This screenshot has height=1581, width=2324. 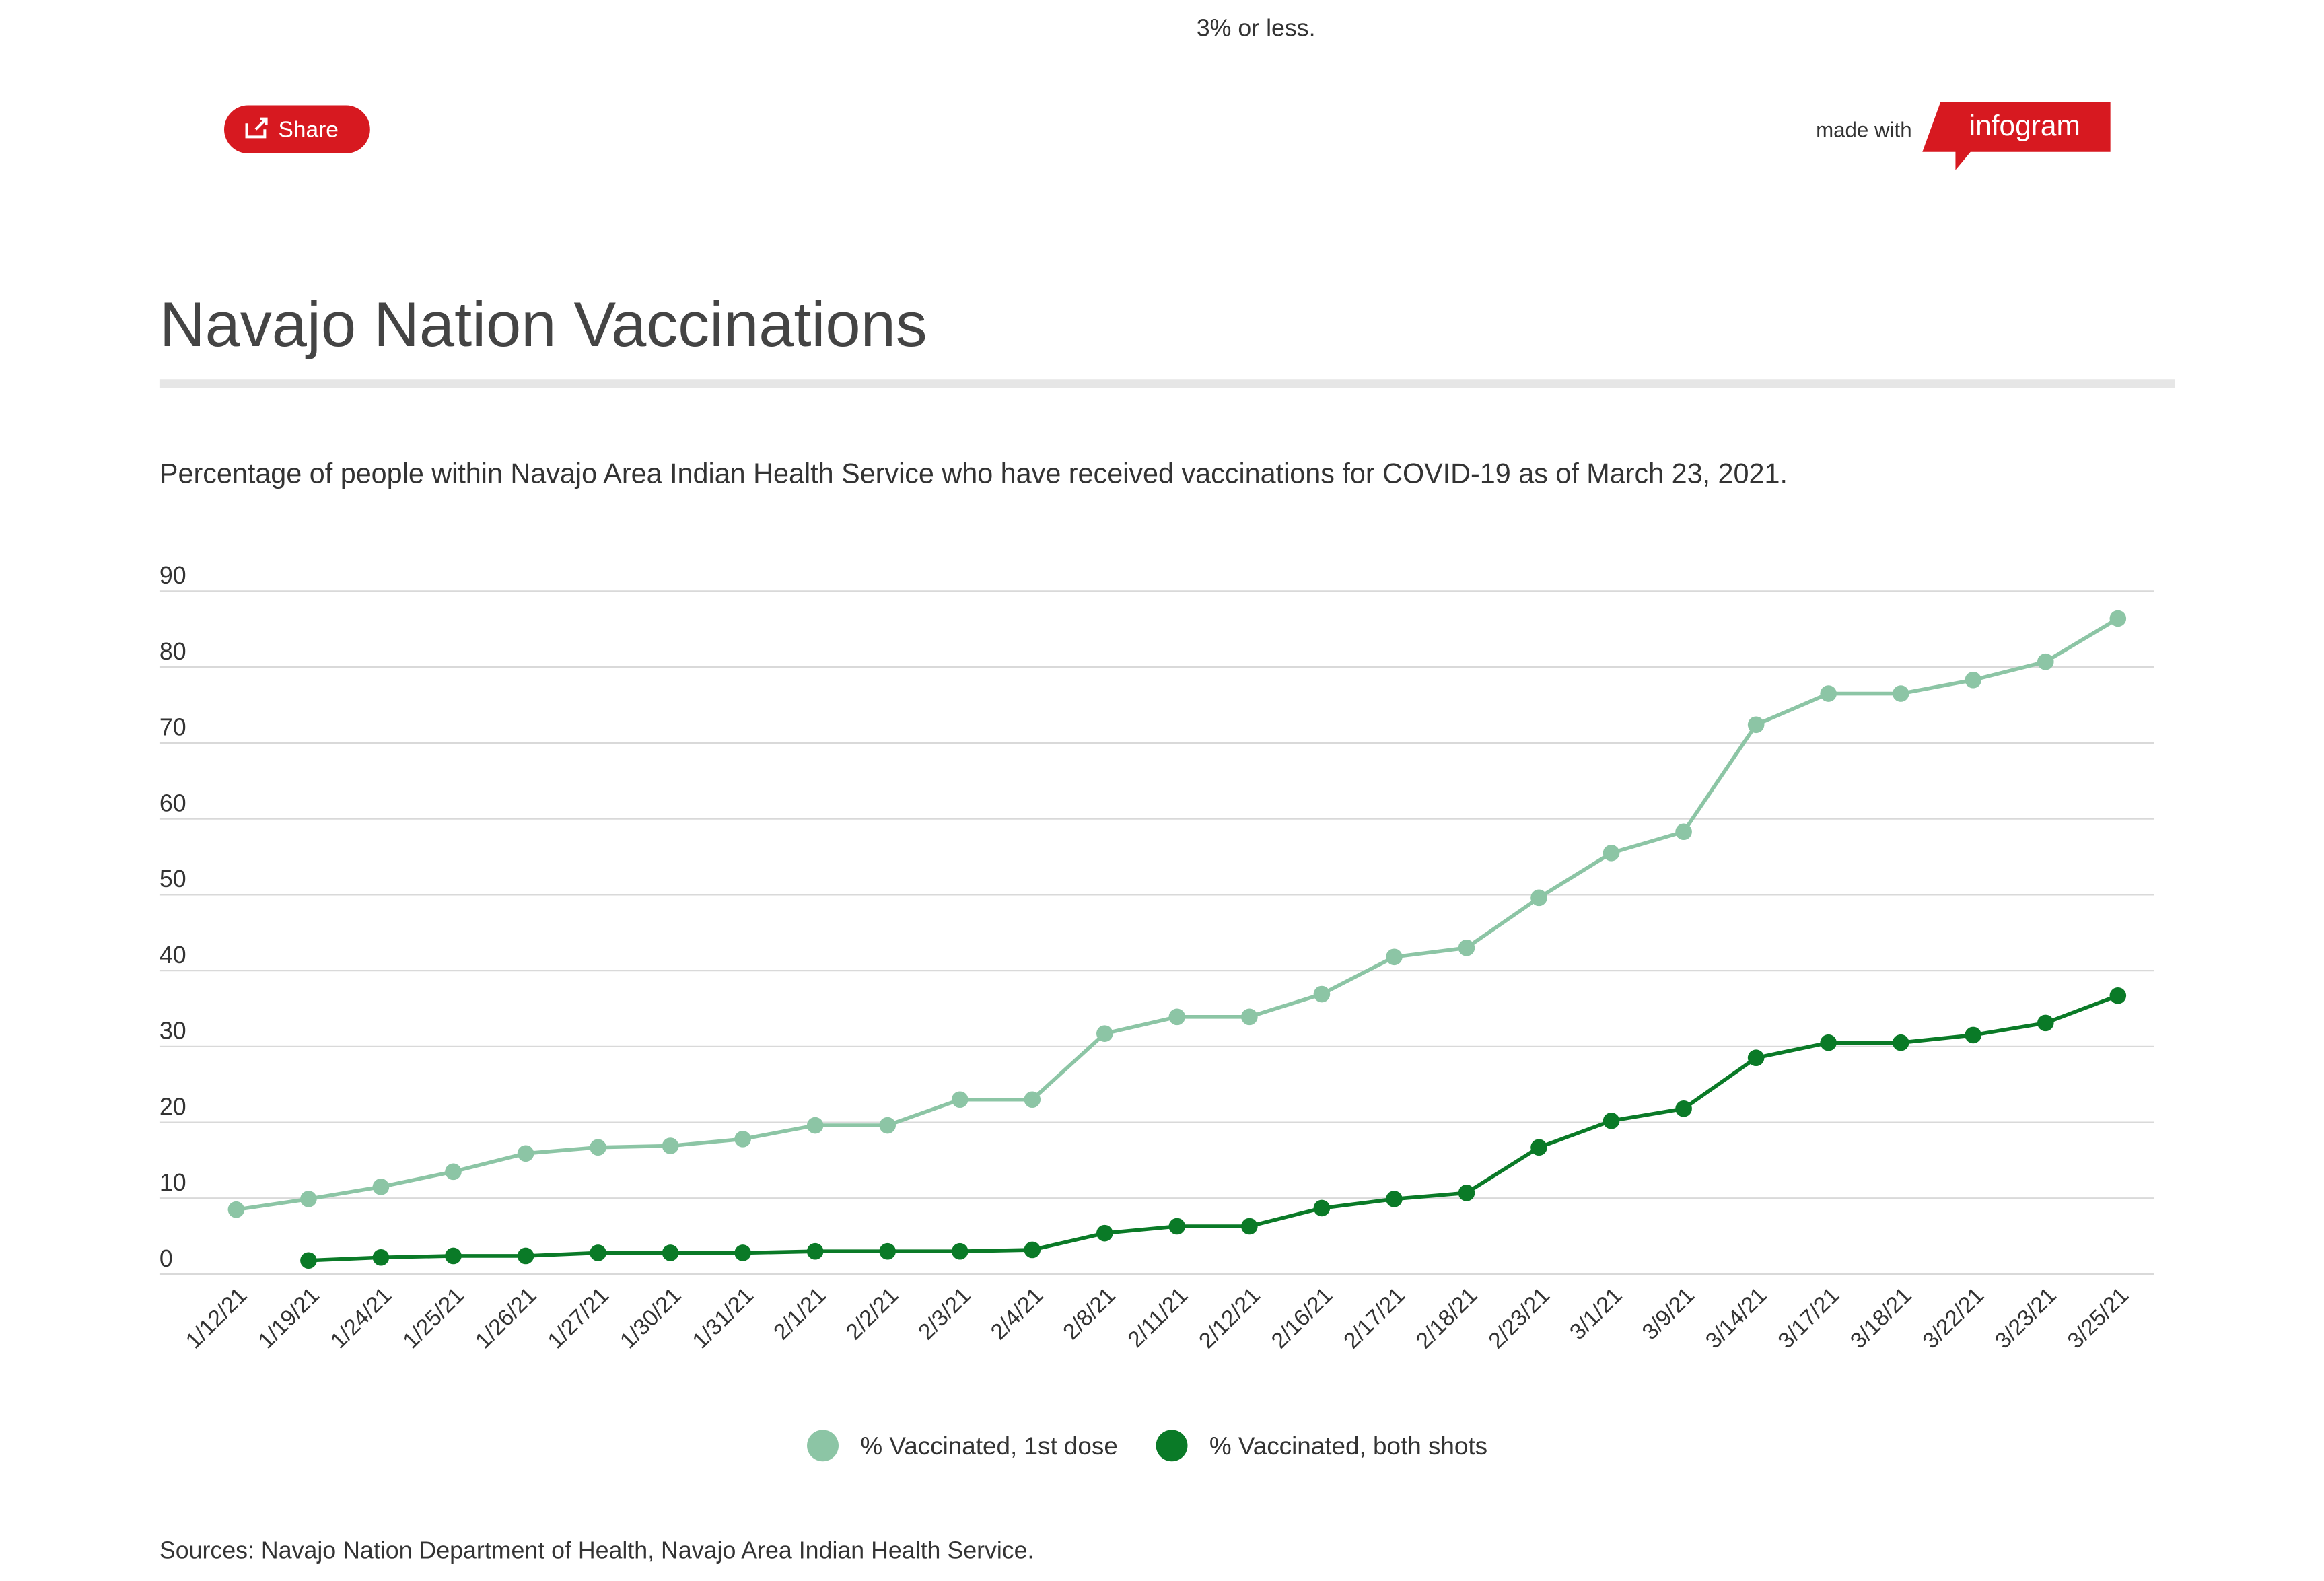 I want to click on x-tick-label: 2/4/21, so click(x=1017, y=1314).